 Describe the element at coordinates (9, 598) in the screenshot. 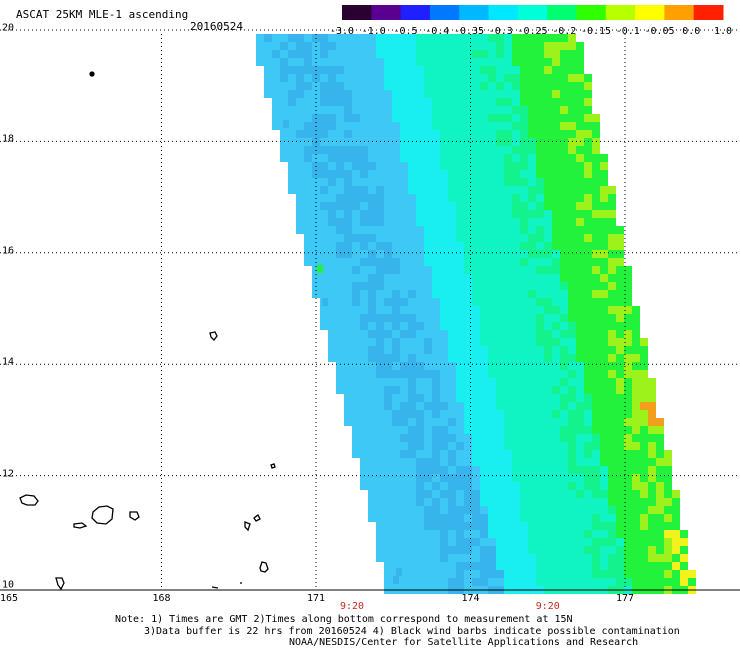

I see `longitude-label: 165` at that location.